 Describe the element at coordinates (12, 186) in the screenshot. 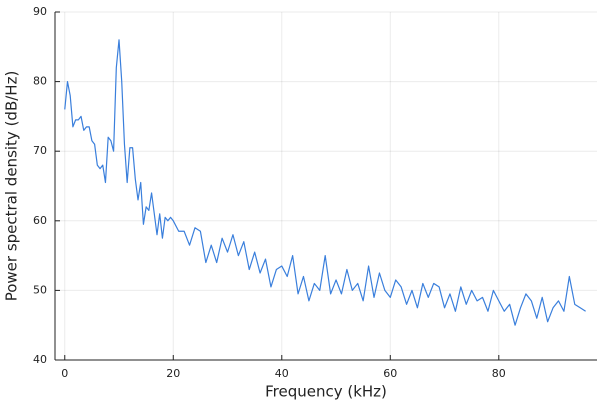

I see `y-axis-label: Power spectral density (dB/Hz)` at that location.